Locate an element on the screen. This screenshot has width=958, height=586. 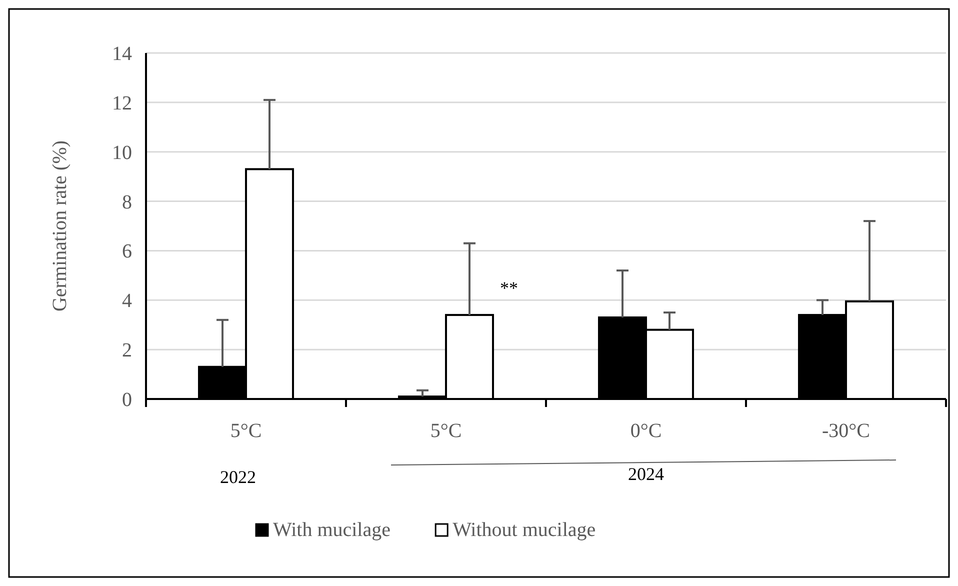
text: 2022 is located at coordinates (238, 477).